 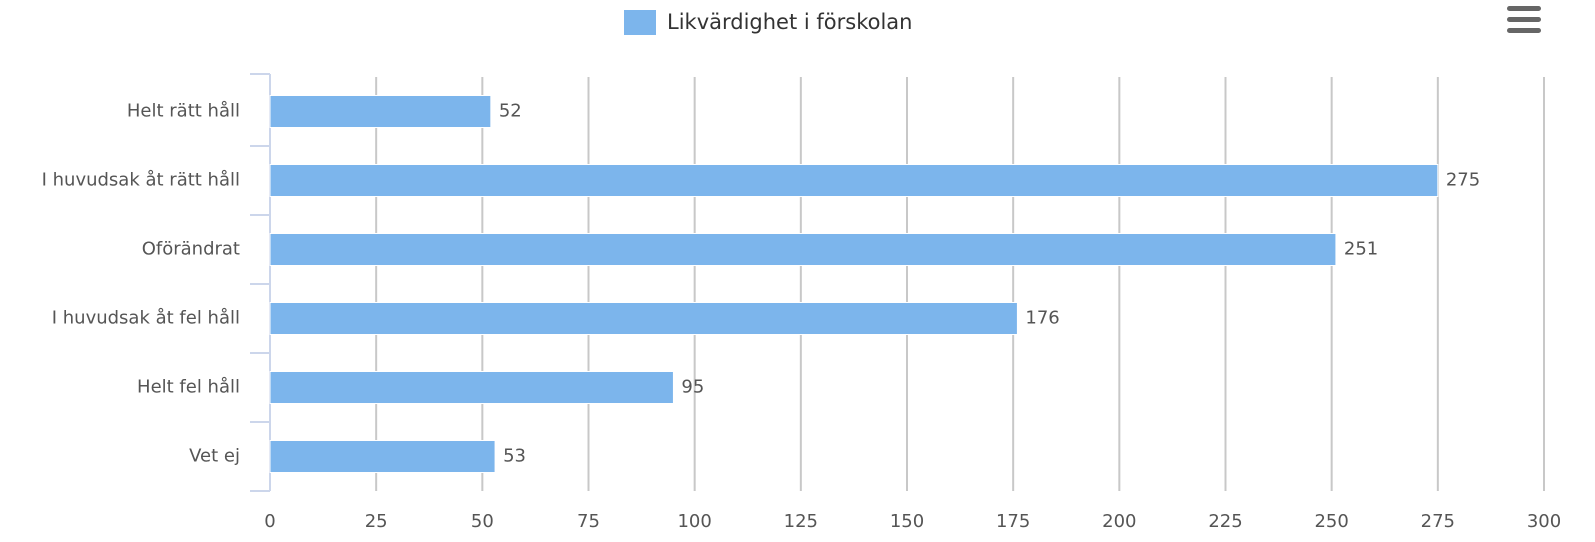 I want to click on x-tick-label: 250, so click(x=1331, y=521).